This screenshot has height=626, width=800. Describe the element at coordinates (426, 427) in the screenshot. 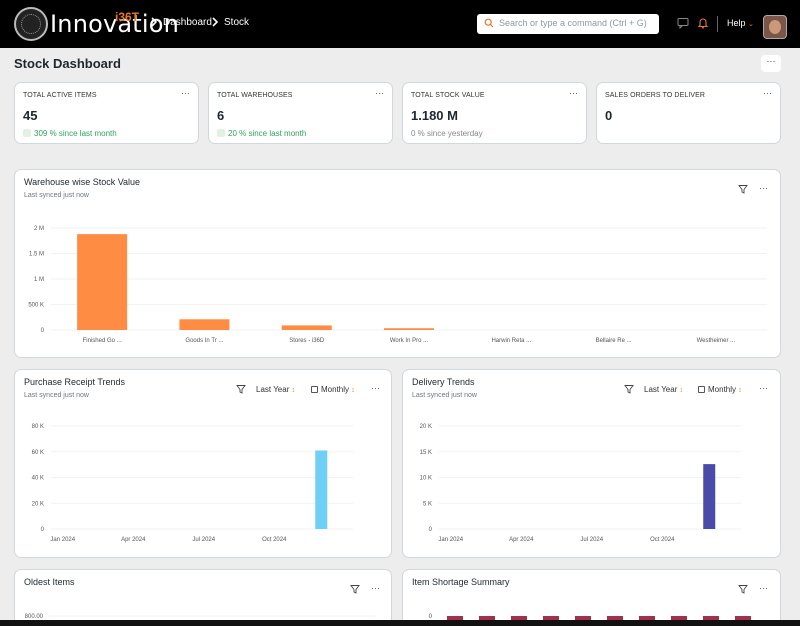

I see `y-tick-label: 20 K` at that location.